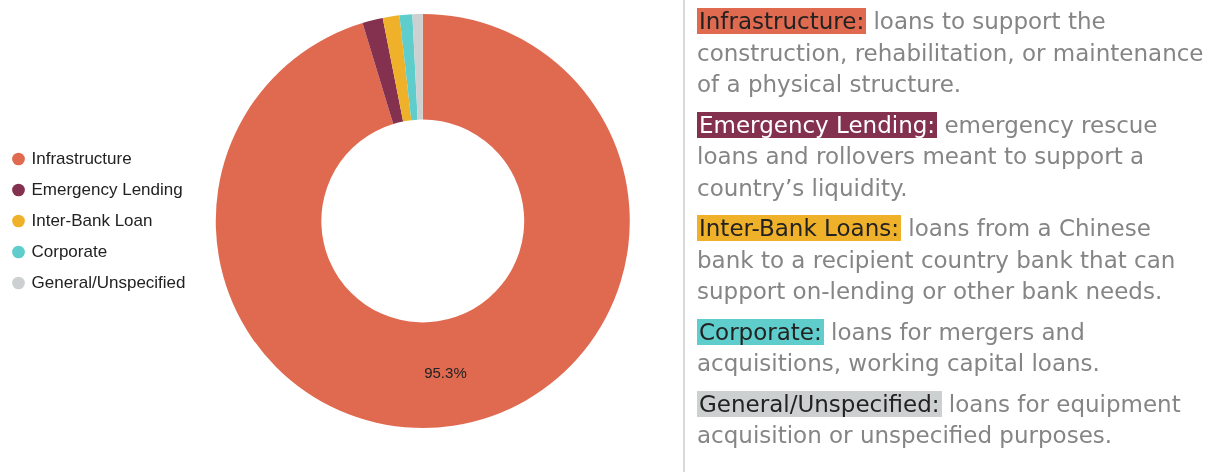 This screenshot has width=1212, height=472. What do you see at coordinates (899, 347) in the screenshot?
I see `text: Corporate: loans for mergers and acquisitions, working capital loans.` at bounding box center [899, 347].